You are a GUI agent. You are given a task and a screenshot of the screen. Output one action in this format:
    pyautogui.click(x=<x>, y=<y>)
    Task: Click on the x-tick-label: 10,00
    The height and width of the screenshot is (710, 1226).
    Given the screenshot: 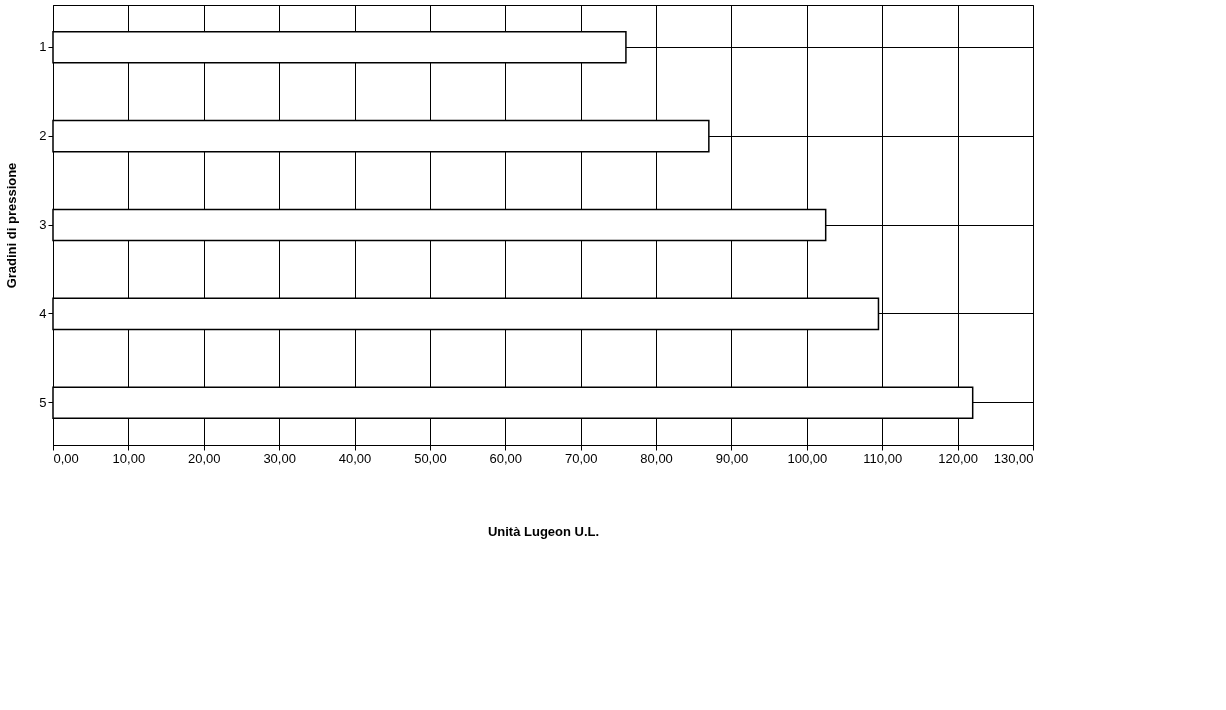 What is the action you would take?
    pyautogui.click(x=129, y=458)
    